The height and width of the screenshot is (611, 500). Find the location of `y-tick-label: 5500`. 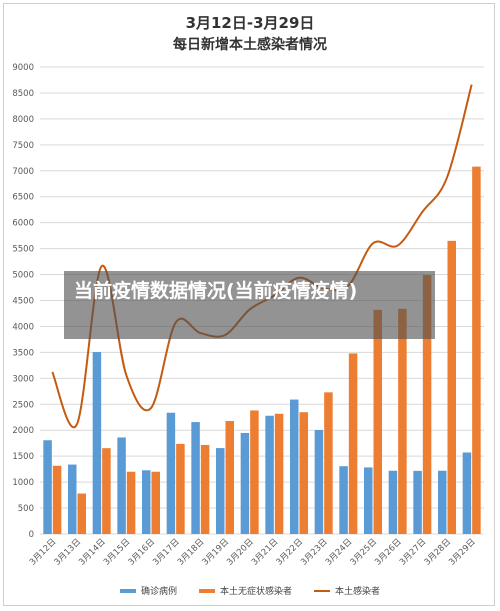

y-tick-label: 5500 is located at coordinates (23, 250).